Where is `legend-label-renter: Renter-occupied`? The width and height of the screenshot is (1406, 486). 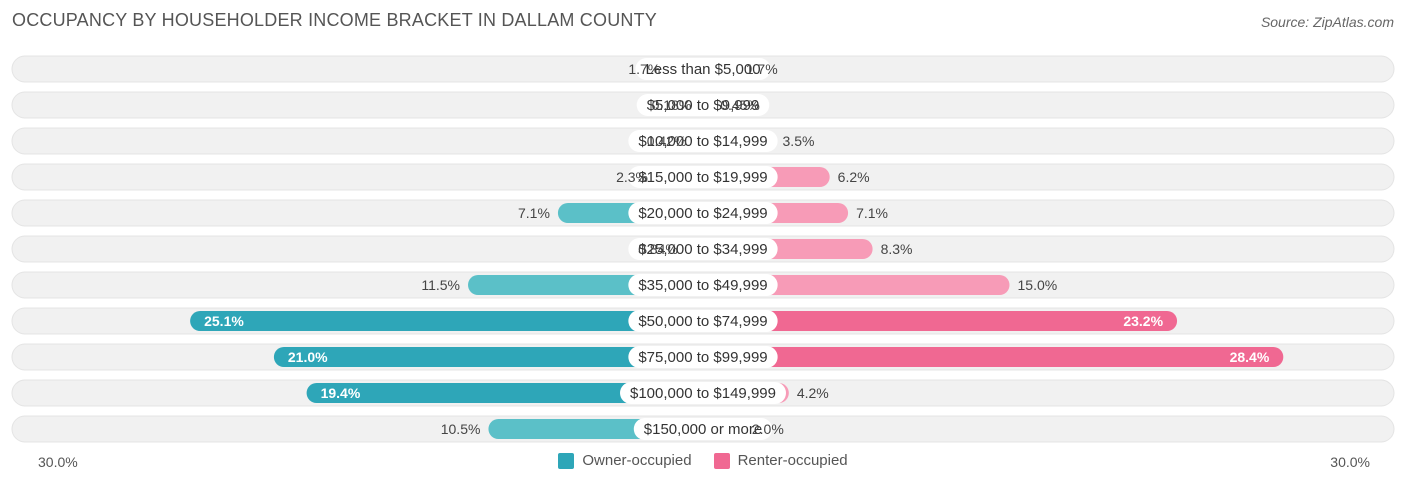
legend-label-renter: Renter-occupied is located at coordinates (792, 460).